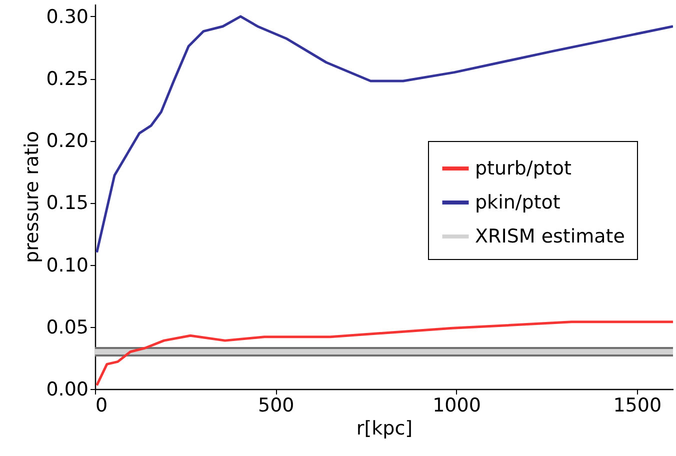 The width and height of the screenshot is (676, 456). What do you see at coordinates (276, 405) in the screenshot?
I see `x-tick-label: 500` at bounding box center [276, 405].